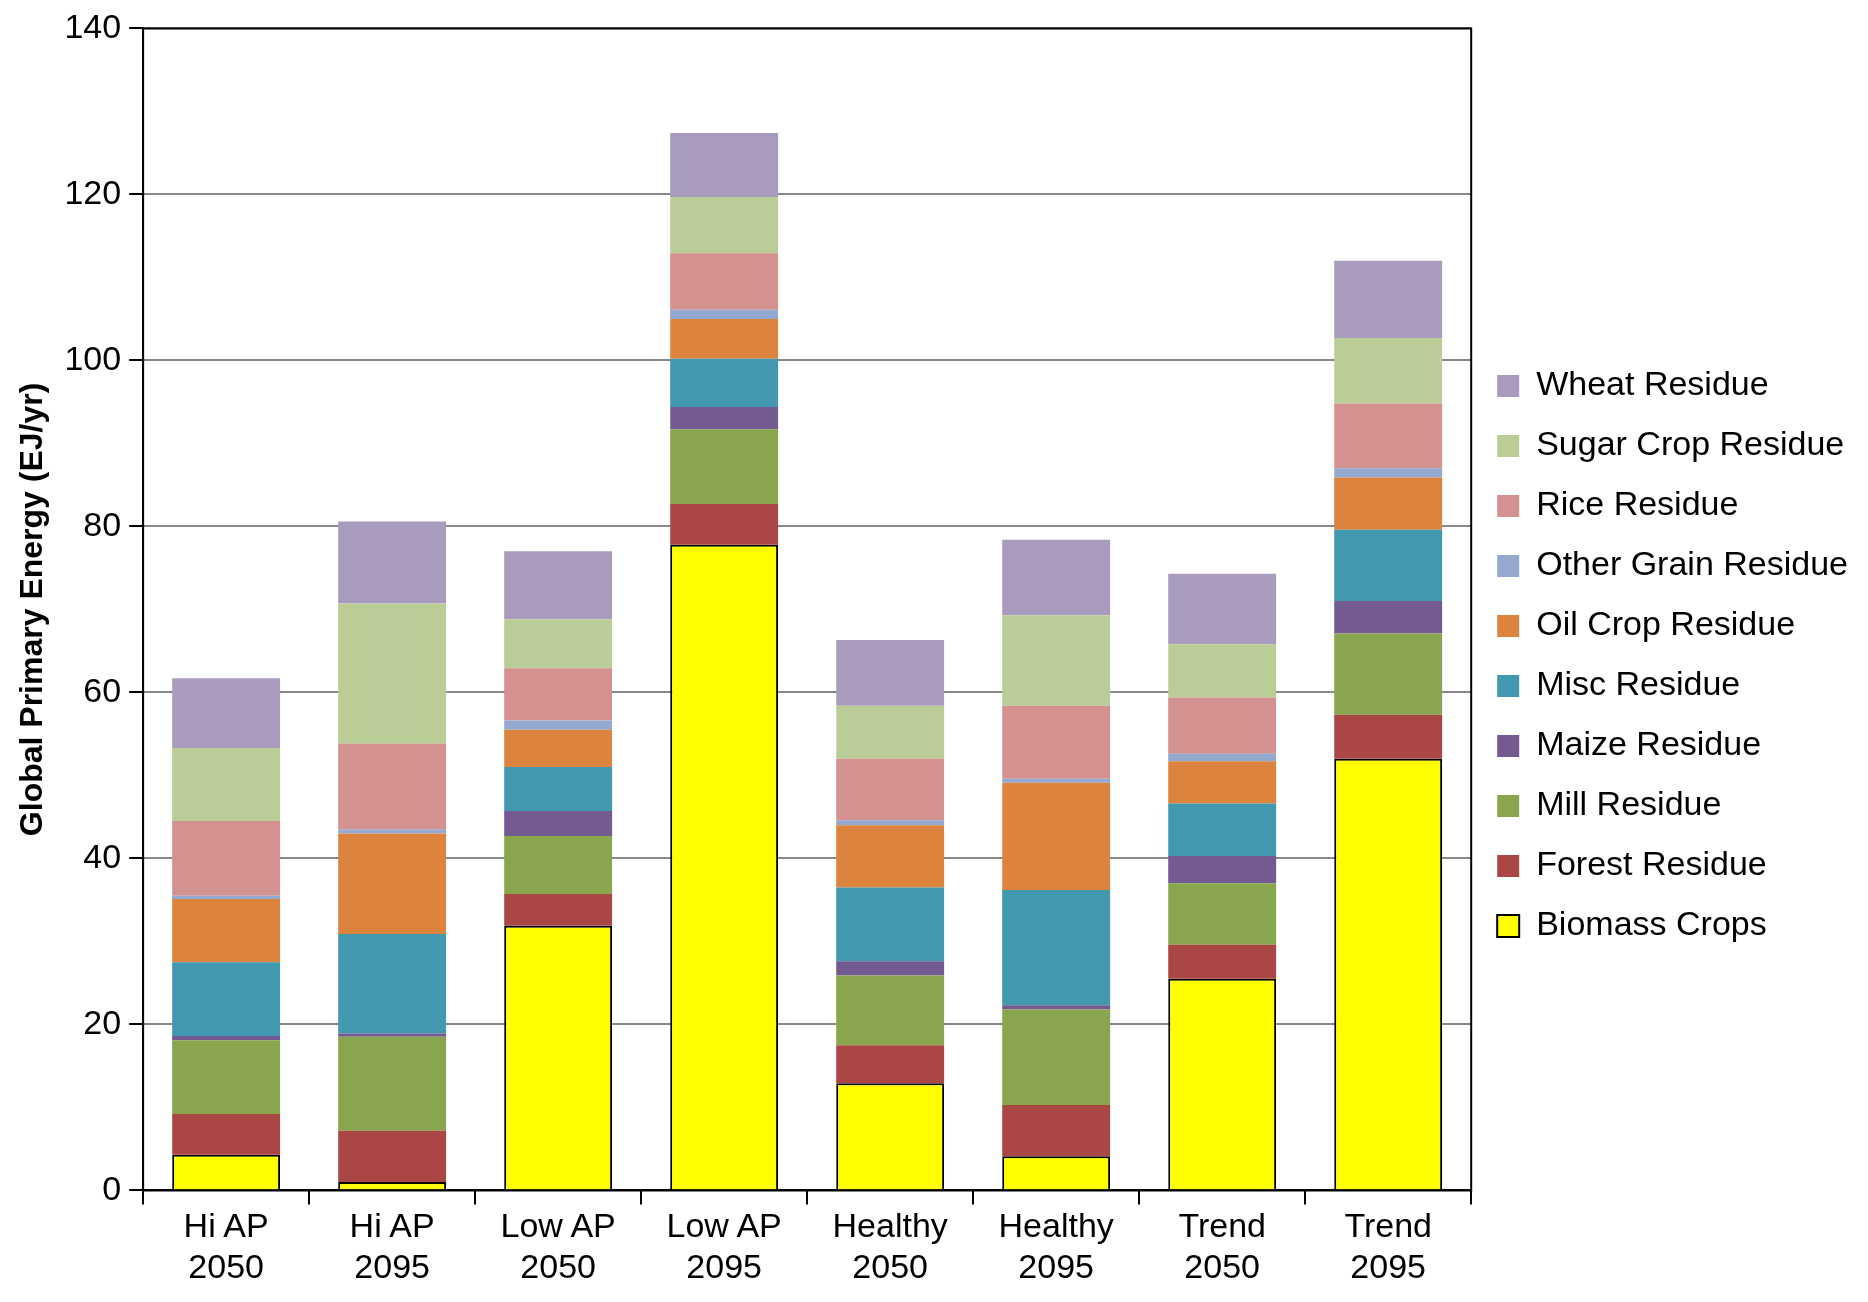 This screenshot has height=1302, width=1868. Describe the element at coordinates (890, 1245) in the screenshot. I see `x-tick-label: Healthy 2050` at that location.